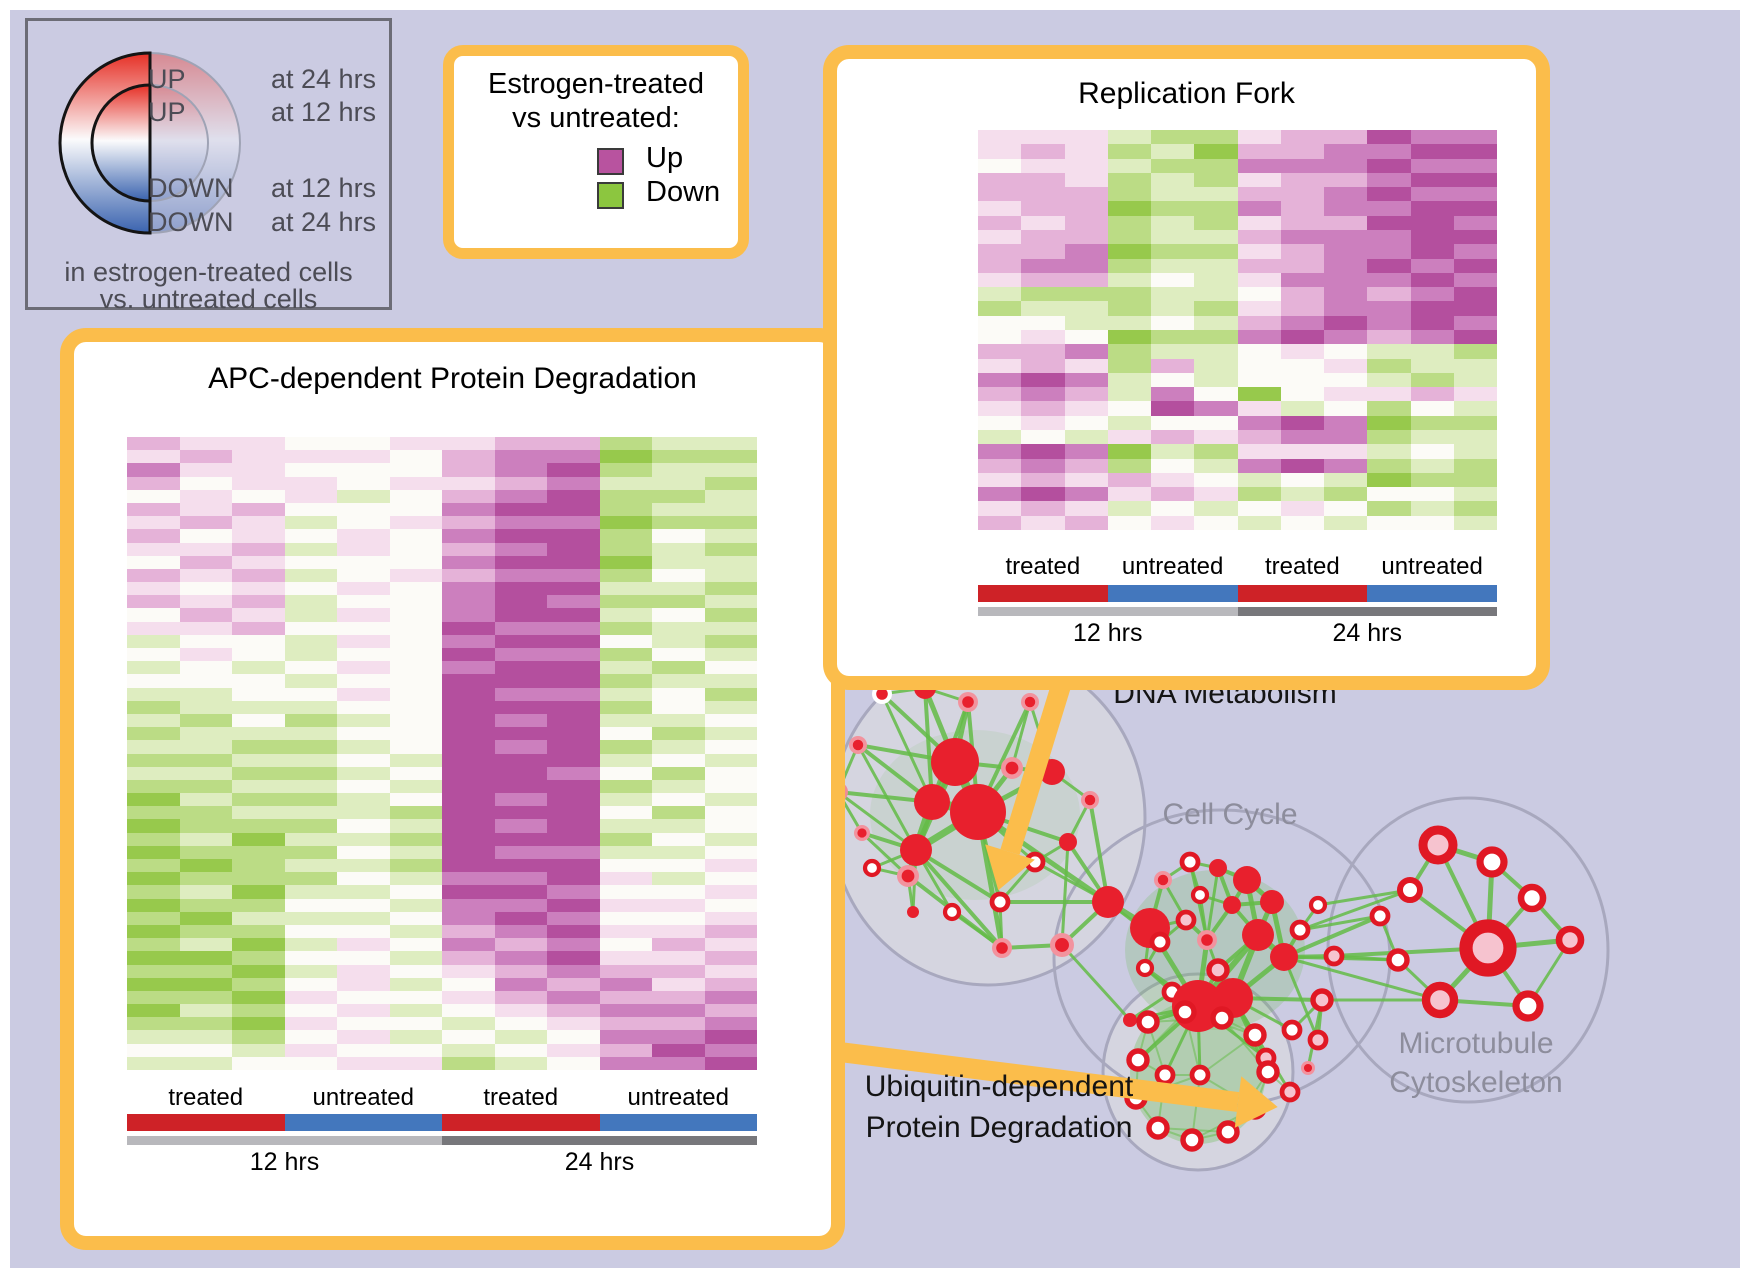 This screenshot has width=1750, height=1279. Describe the element at coordinates (978, 812) in the screenshot. I see `network-node-d11` at that location.